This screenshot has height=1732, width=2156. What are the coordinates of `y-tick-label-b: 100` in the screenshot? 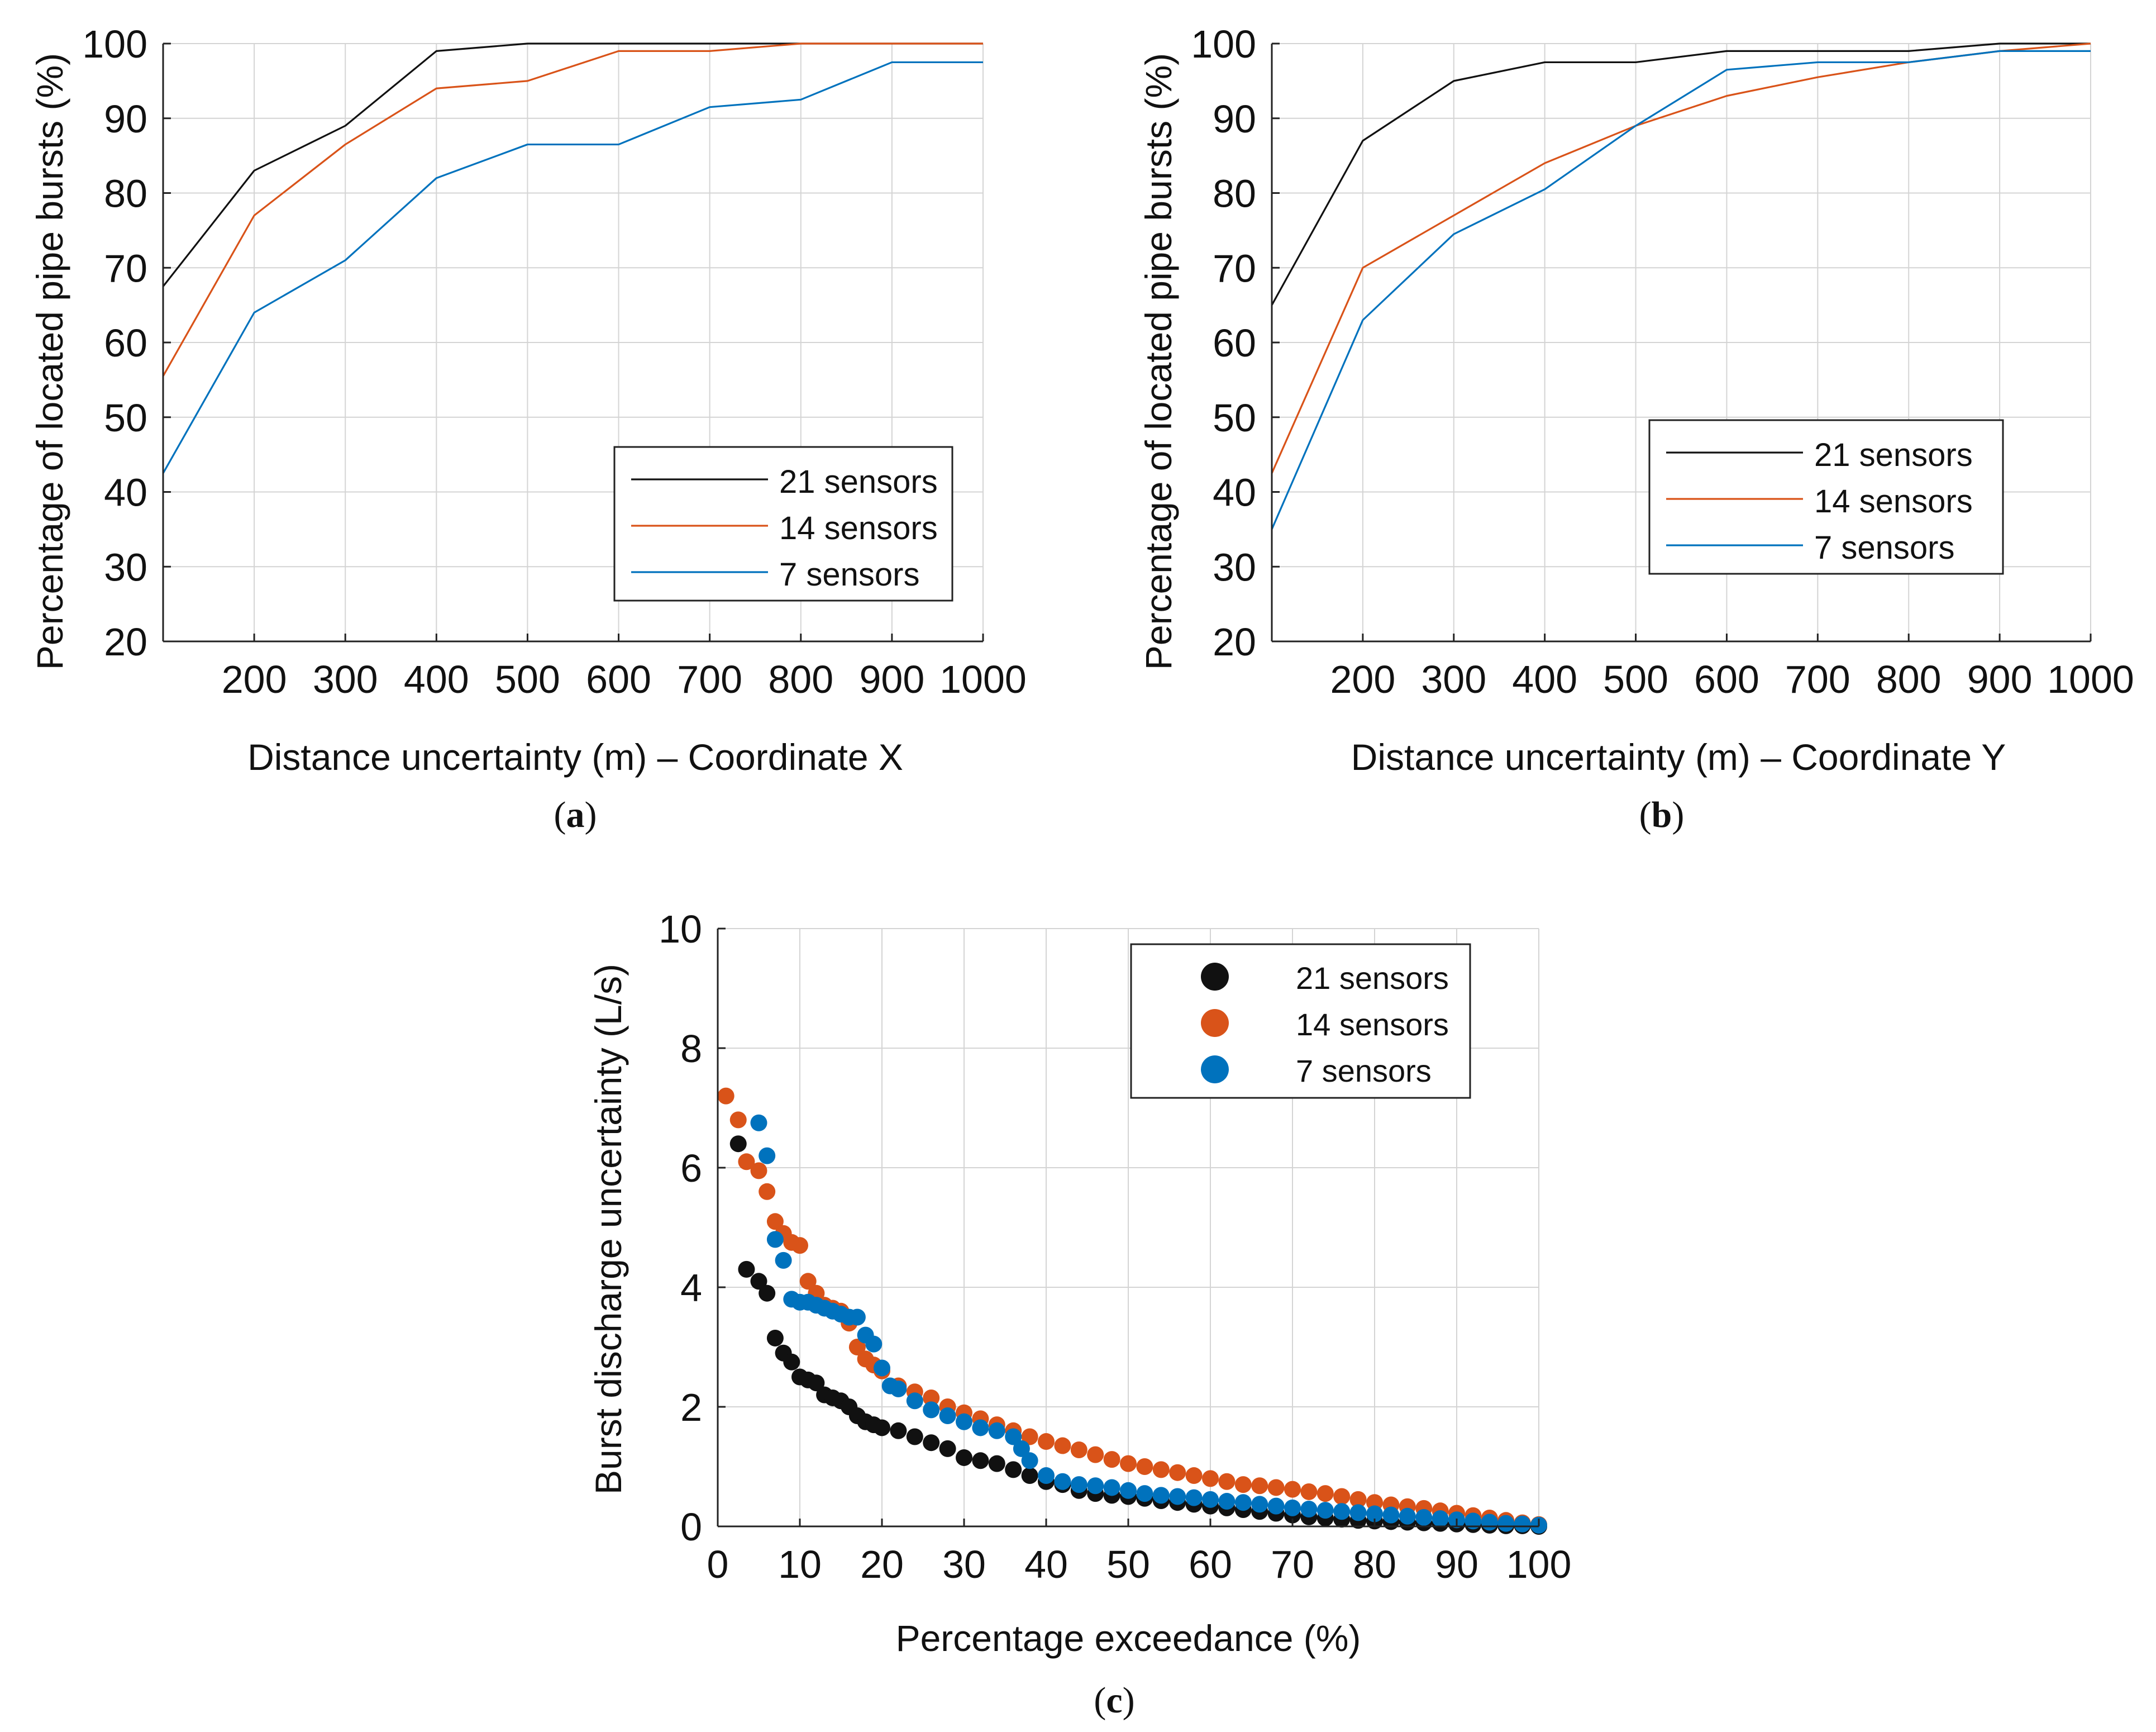 It's located at (1224, 44).